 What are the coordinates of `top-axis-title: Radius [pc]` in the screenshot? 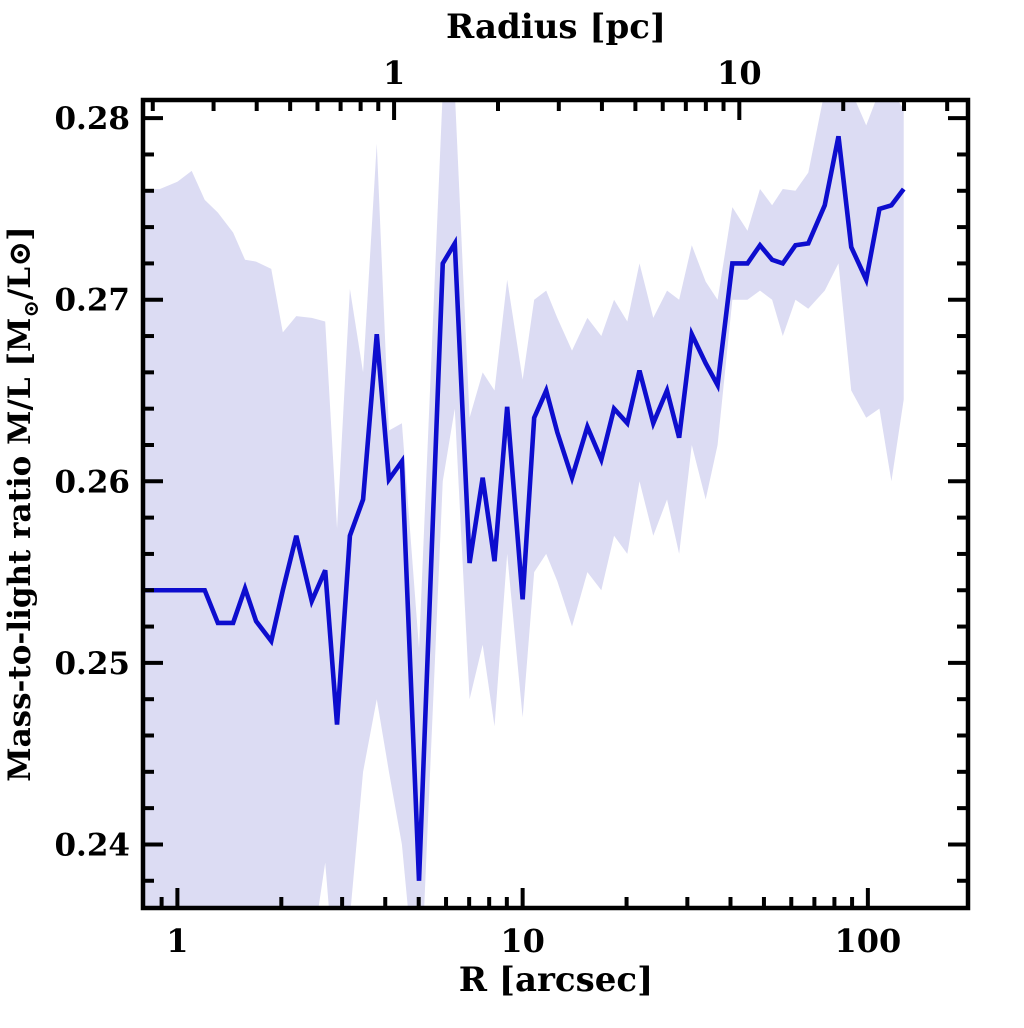 It's located at (556, 27).